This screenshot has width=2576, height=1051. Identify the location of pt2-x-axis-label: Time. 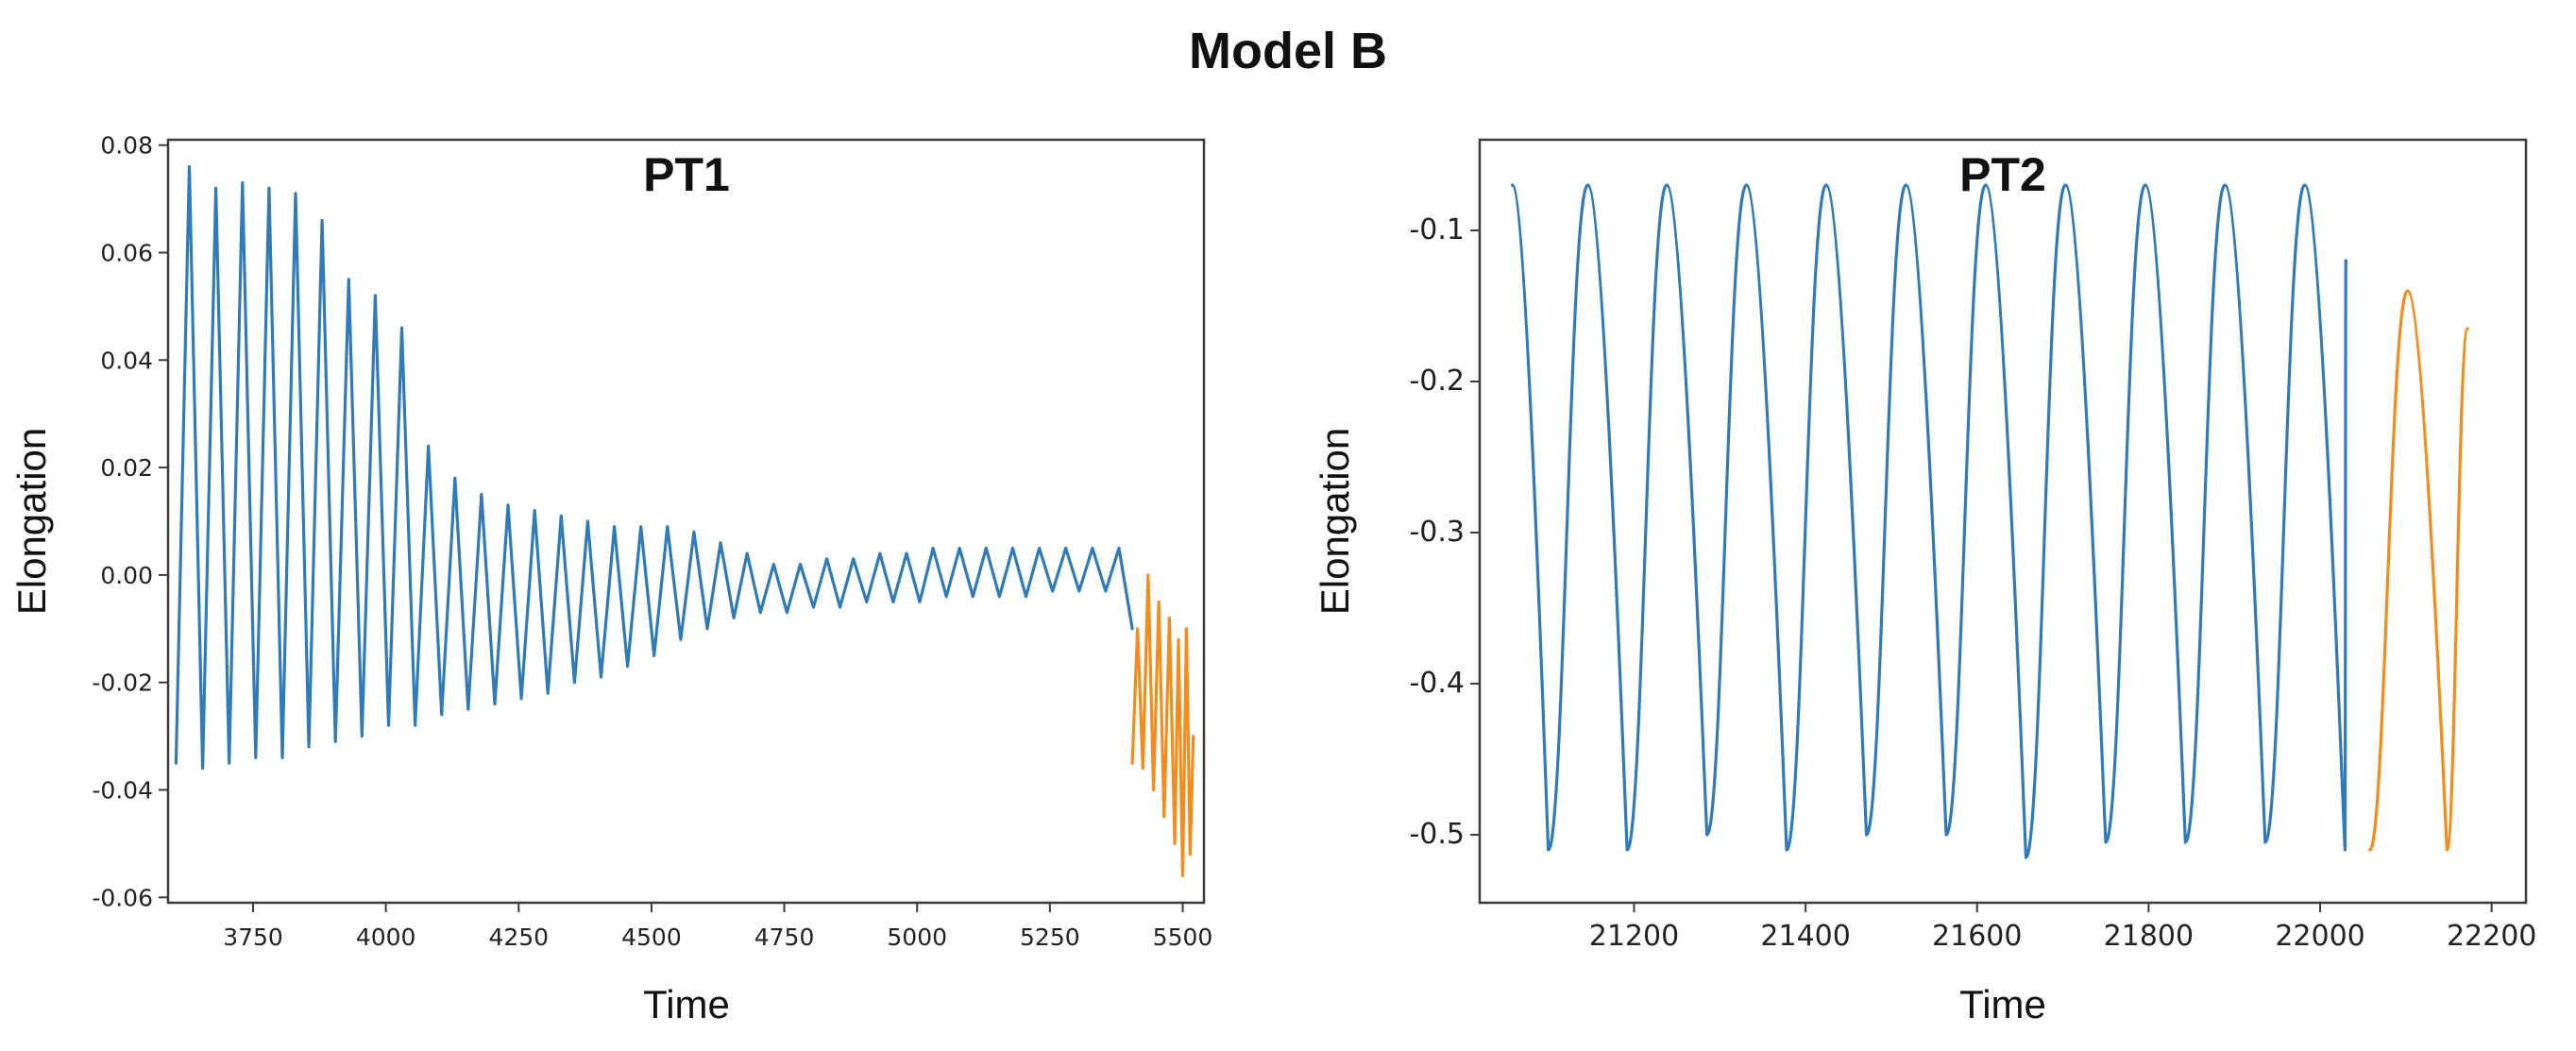
(2003, 1004).